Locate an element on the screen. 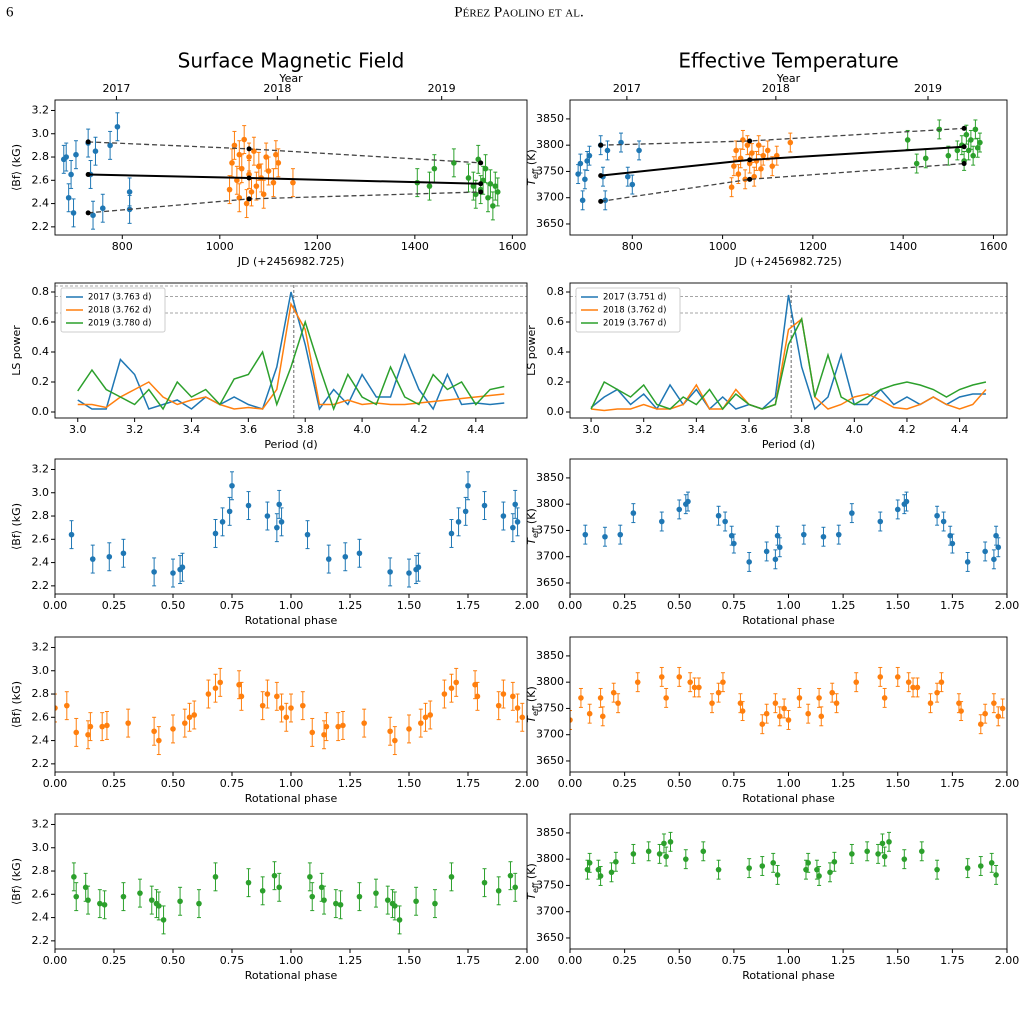  running-head: Pérez Paolino et al. is located at coordinates (518, 12).